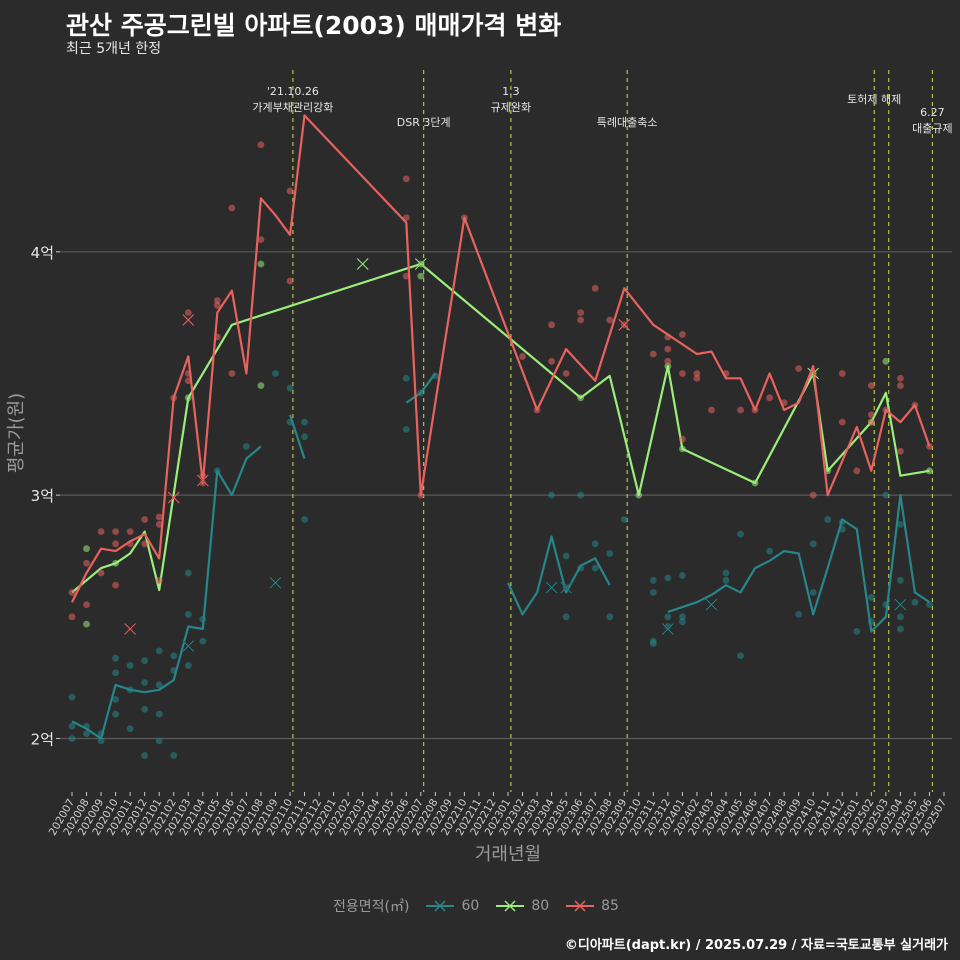  What do you see at coordinates (371, 907) in the screenshot?
I see `legend-title: 전용면적(㎡)` at bounding box center [371, 907].